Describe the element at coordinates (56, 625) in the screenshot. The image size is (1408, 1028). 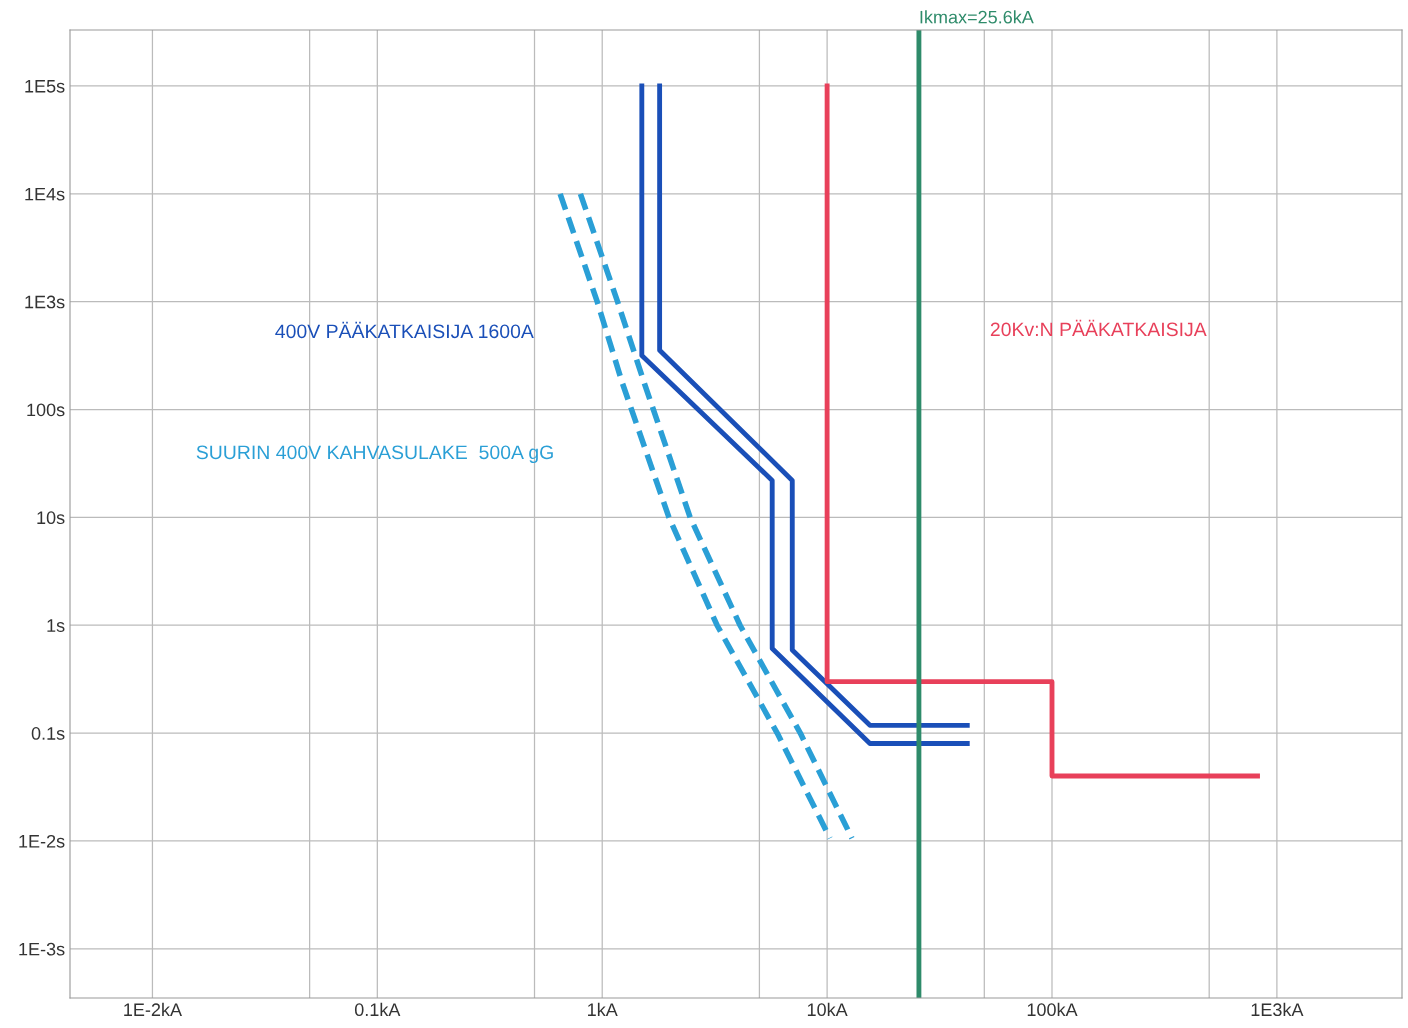
I see `y-tick-label: 1s` at that location.